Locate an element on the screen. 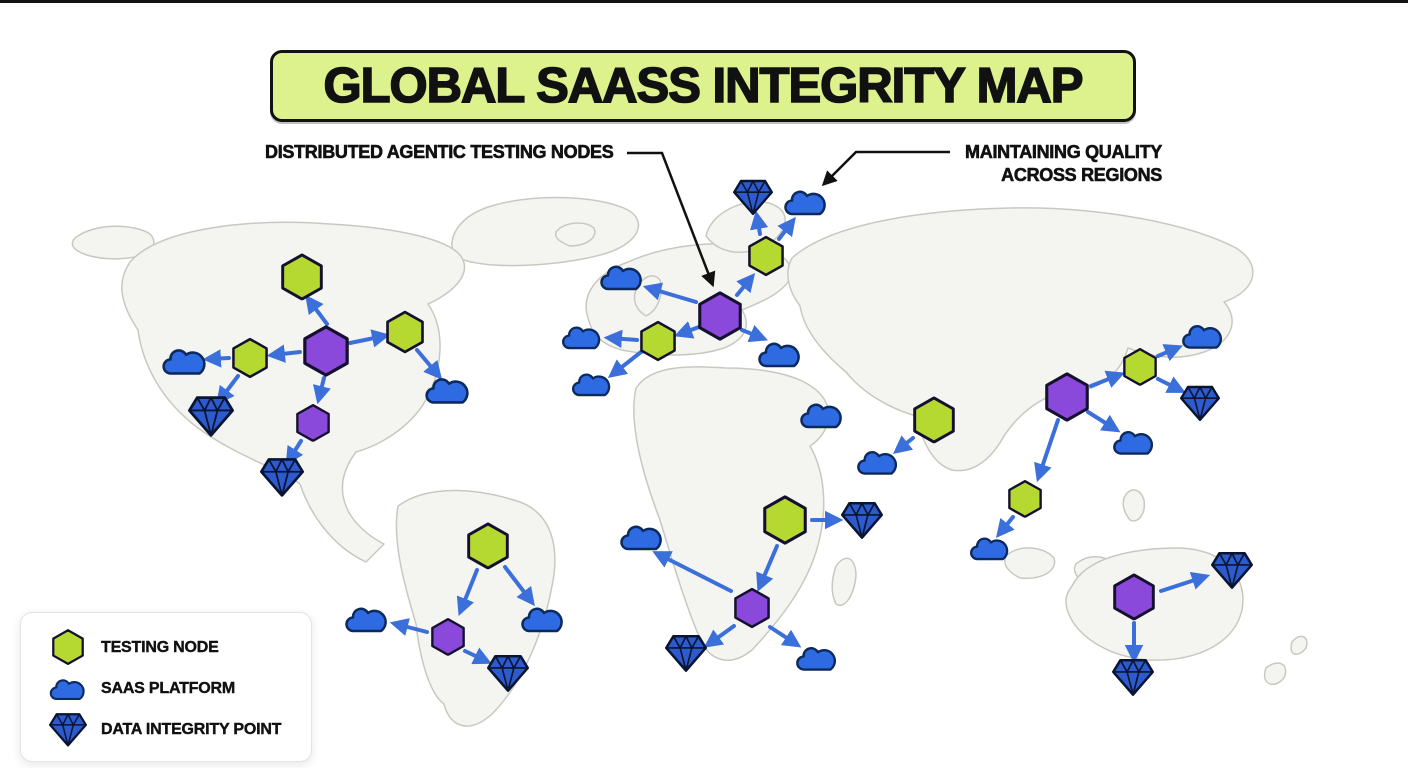  annotation-distributed-nodes: DISTRIBUTED AGENTIC TESTING NODES is located at coordinates (439, 152).